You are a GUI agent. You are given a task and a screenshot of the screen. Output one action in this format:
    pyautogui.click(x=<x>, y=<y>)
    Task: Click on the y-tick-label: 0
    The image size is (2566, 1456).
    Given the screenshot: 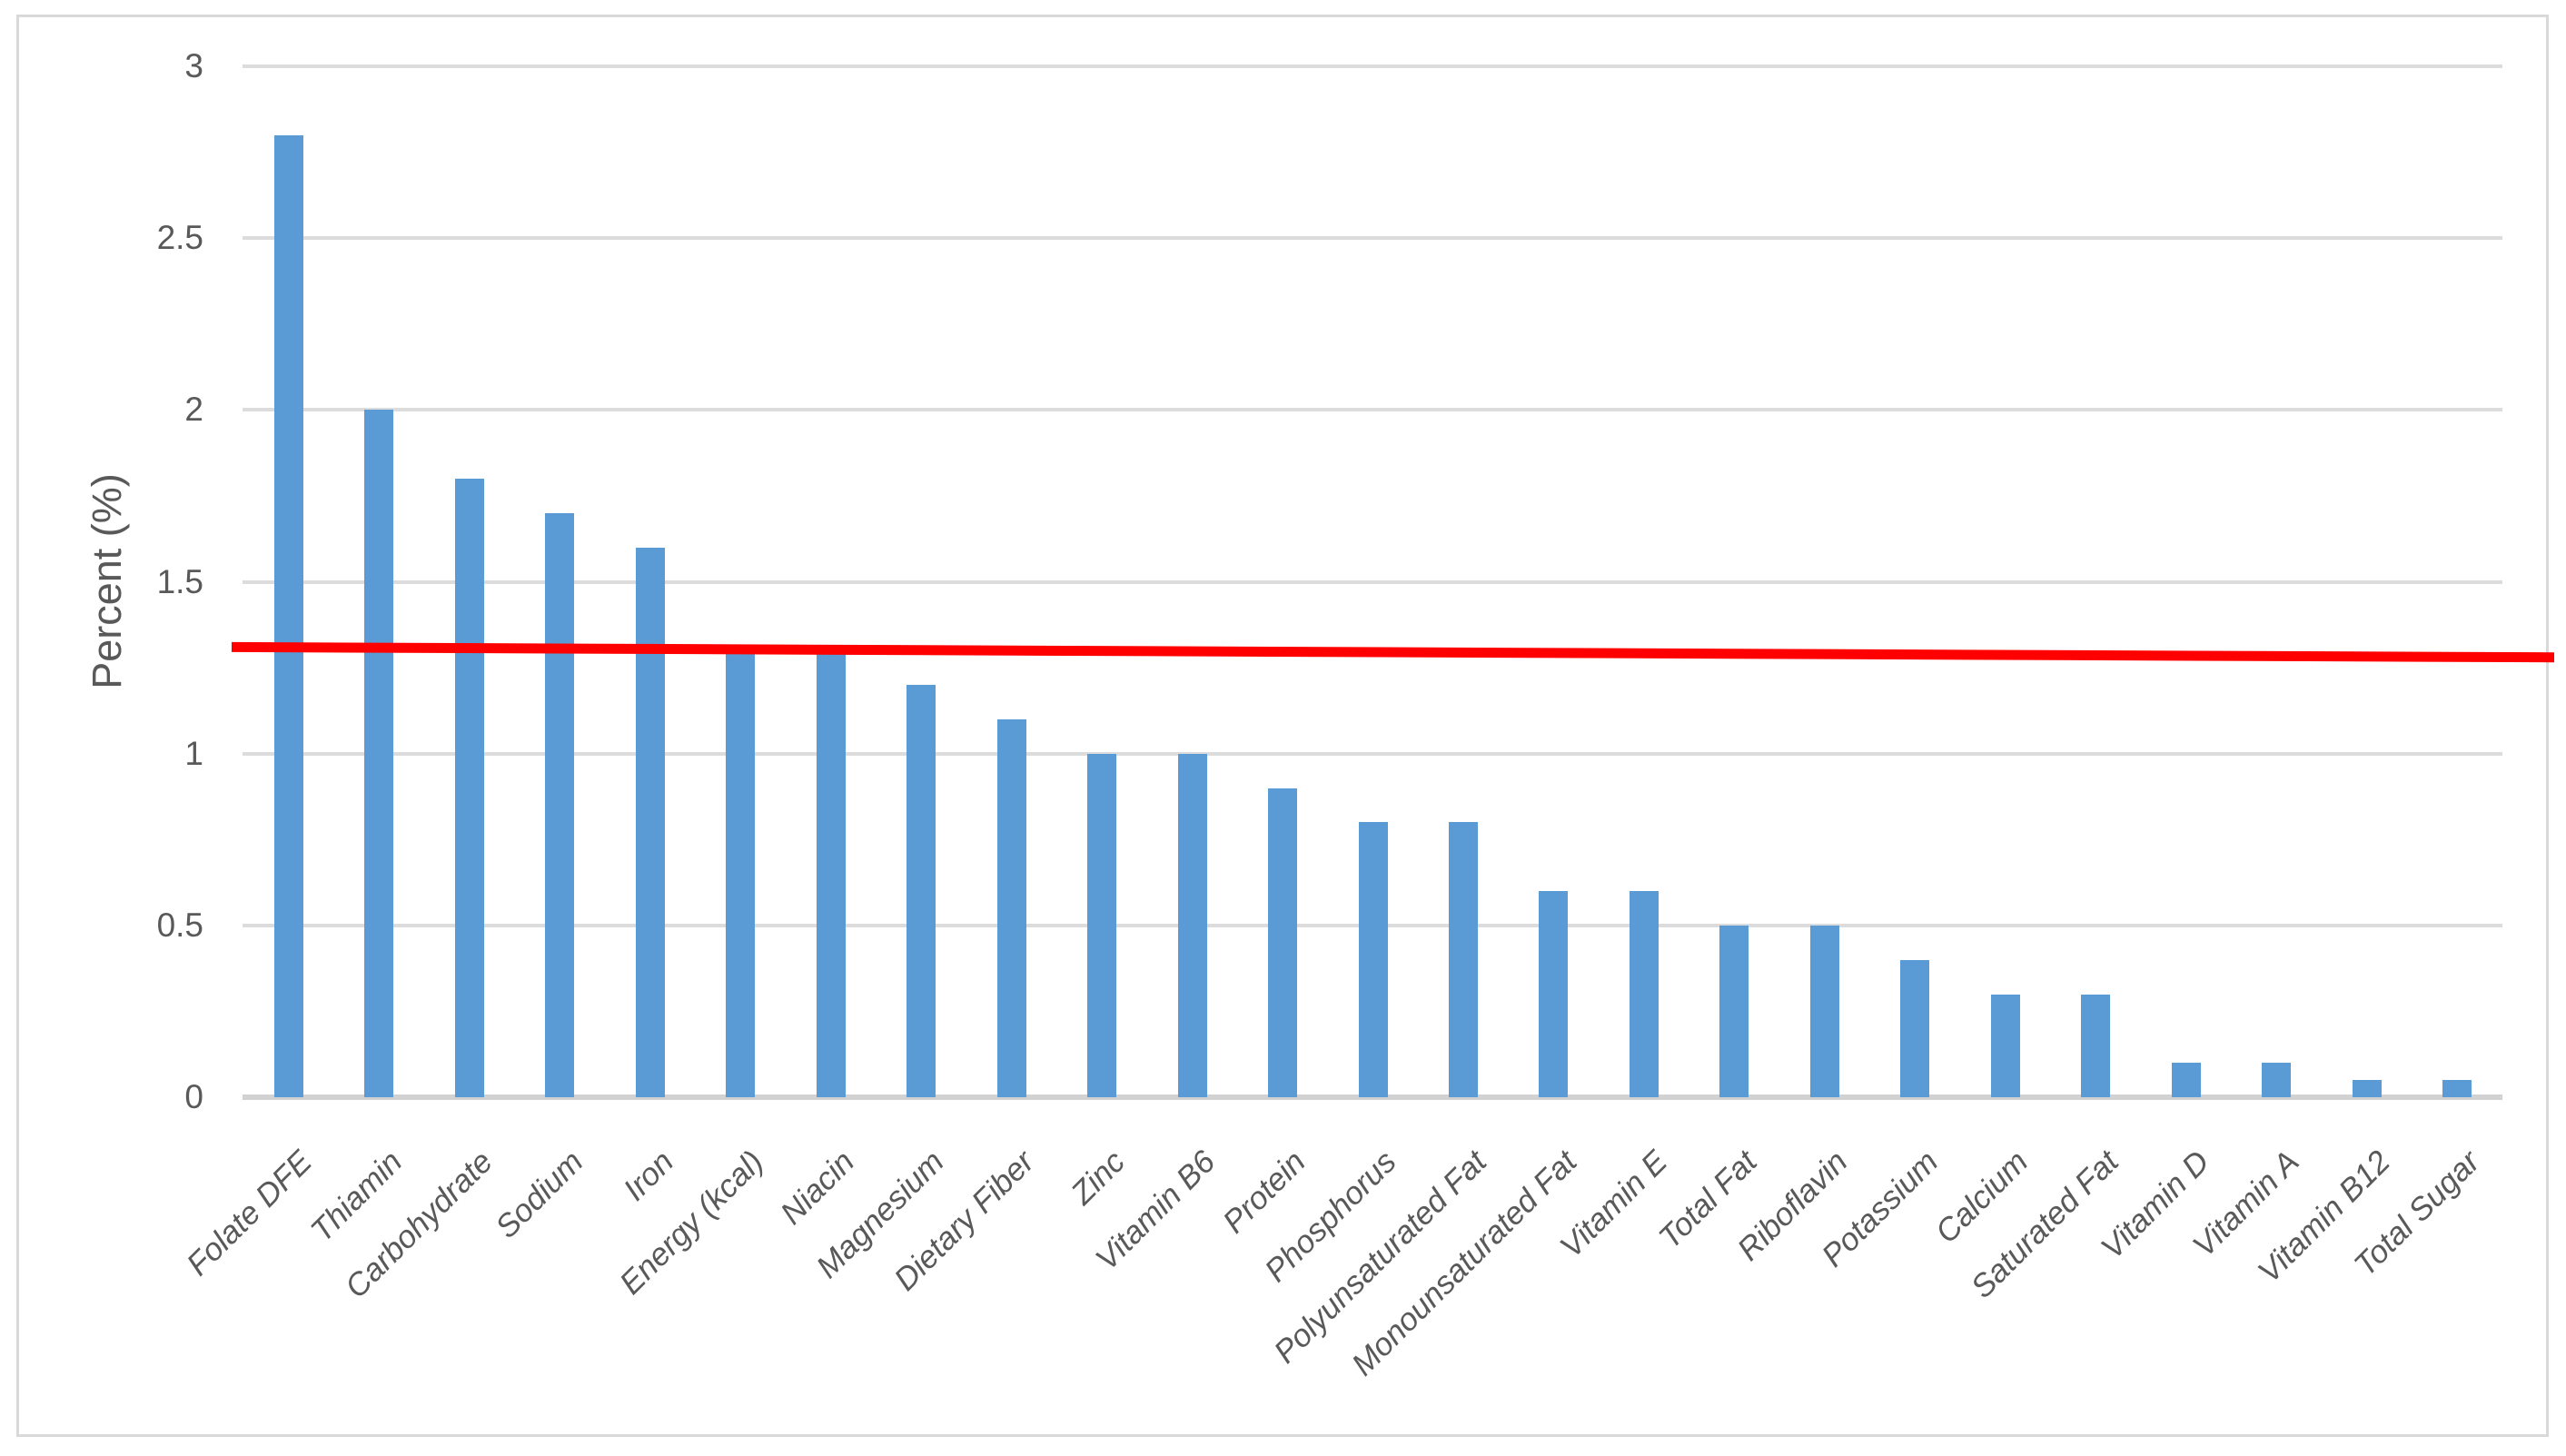 What is the action you would take?
    pyautogui.click(x=193, y=1096)
    